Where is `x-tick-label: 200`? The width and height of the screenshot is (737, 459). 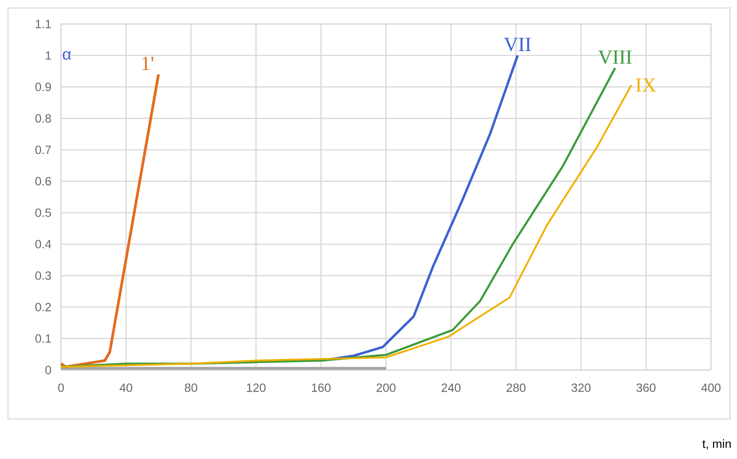
x-tick-label: 200 is located at coordinates (386, 387).